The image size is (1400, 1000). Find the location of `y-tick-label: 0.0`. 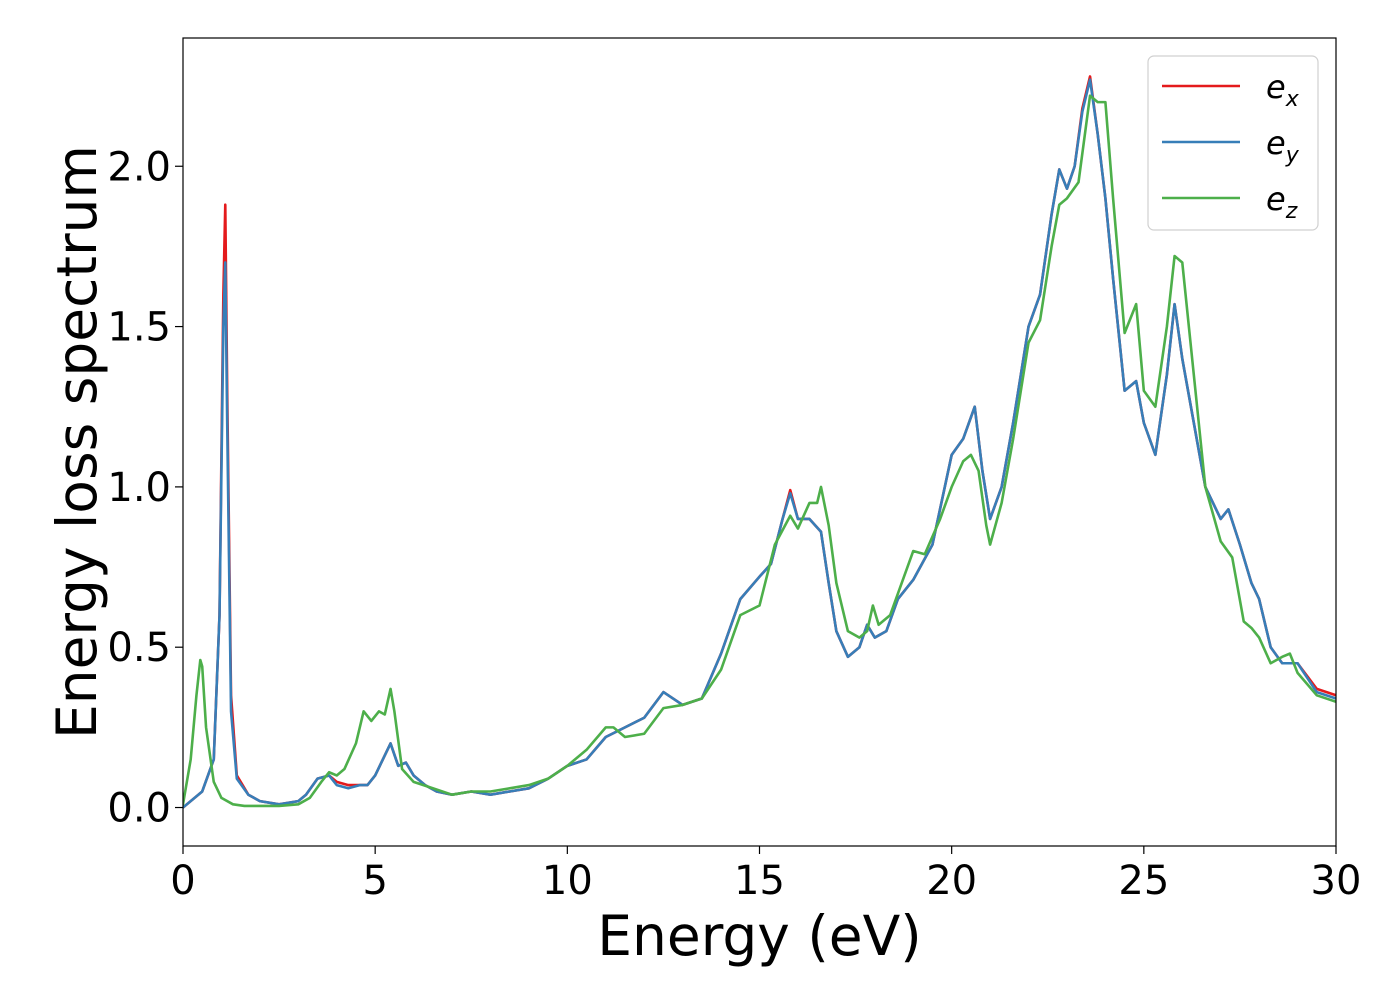

y-tick-label: 0.0 is located at coordinates (139, 809).